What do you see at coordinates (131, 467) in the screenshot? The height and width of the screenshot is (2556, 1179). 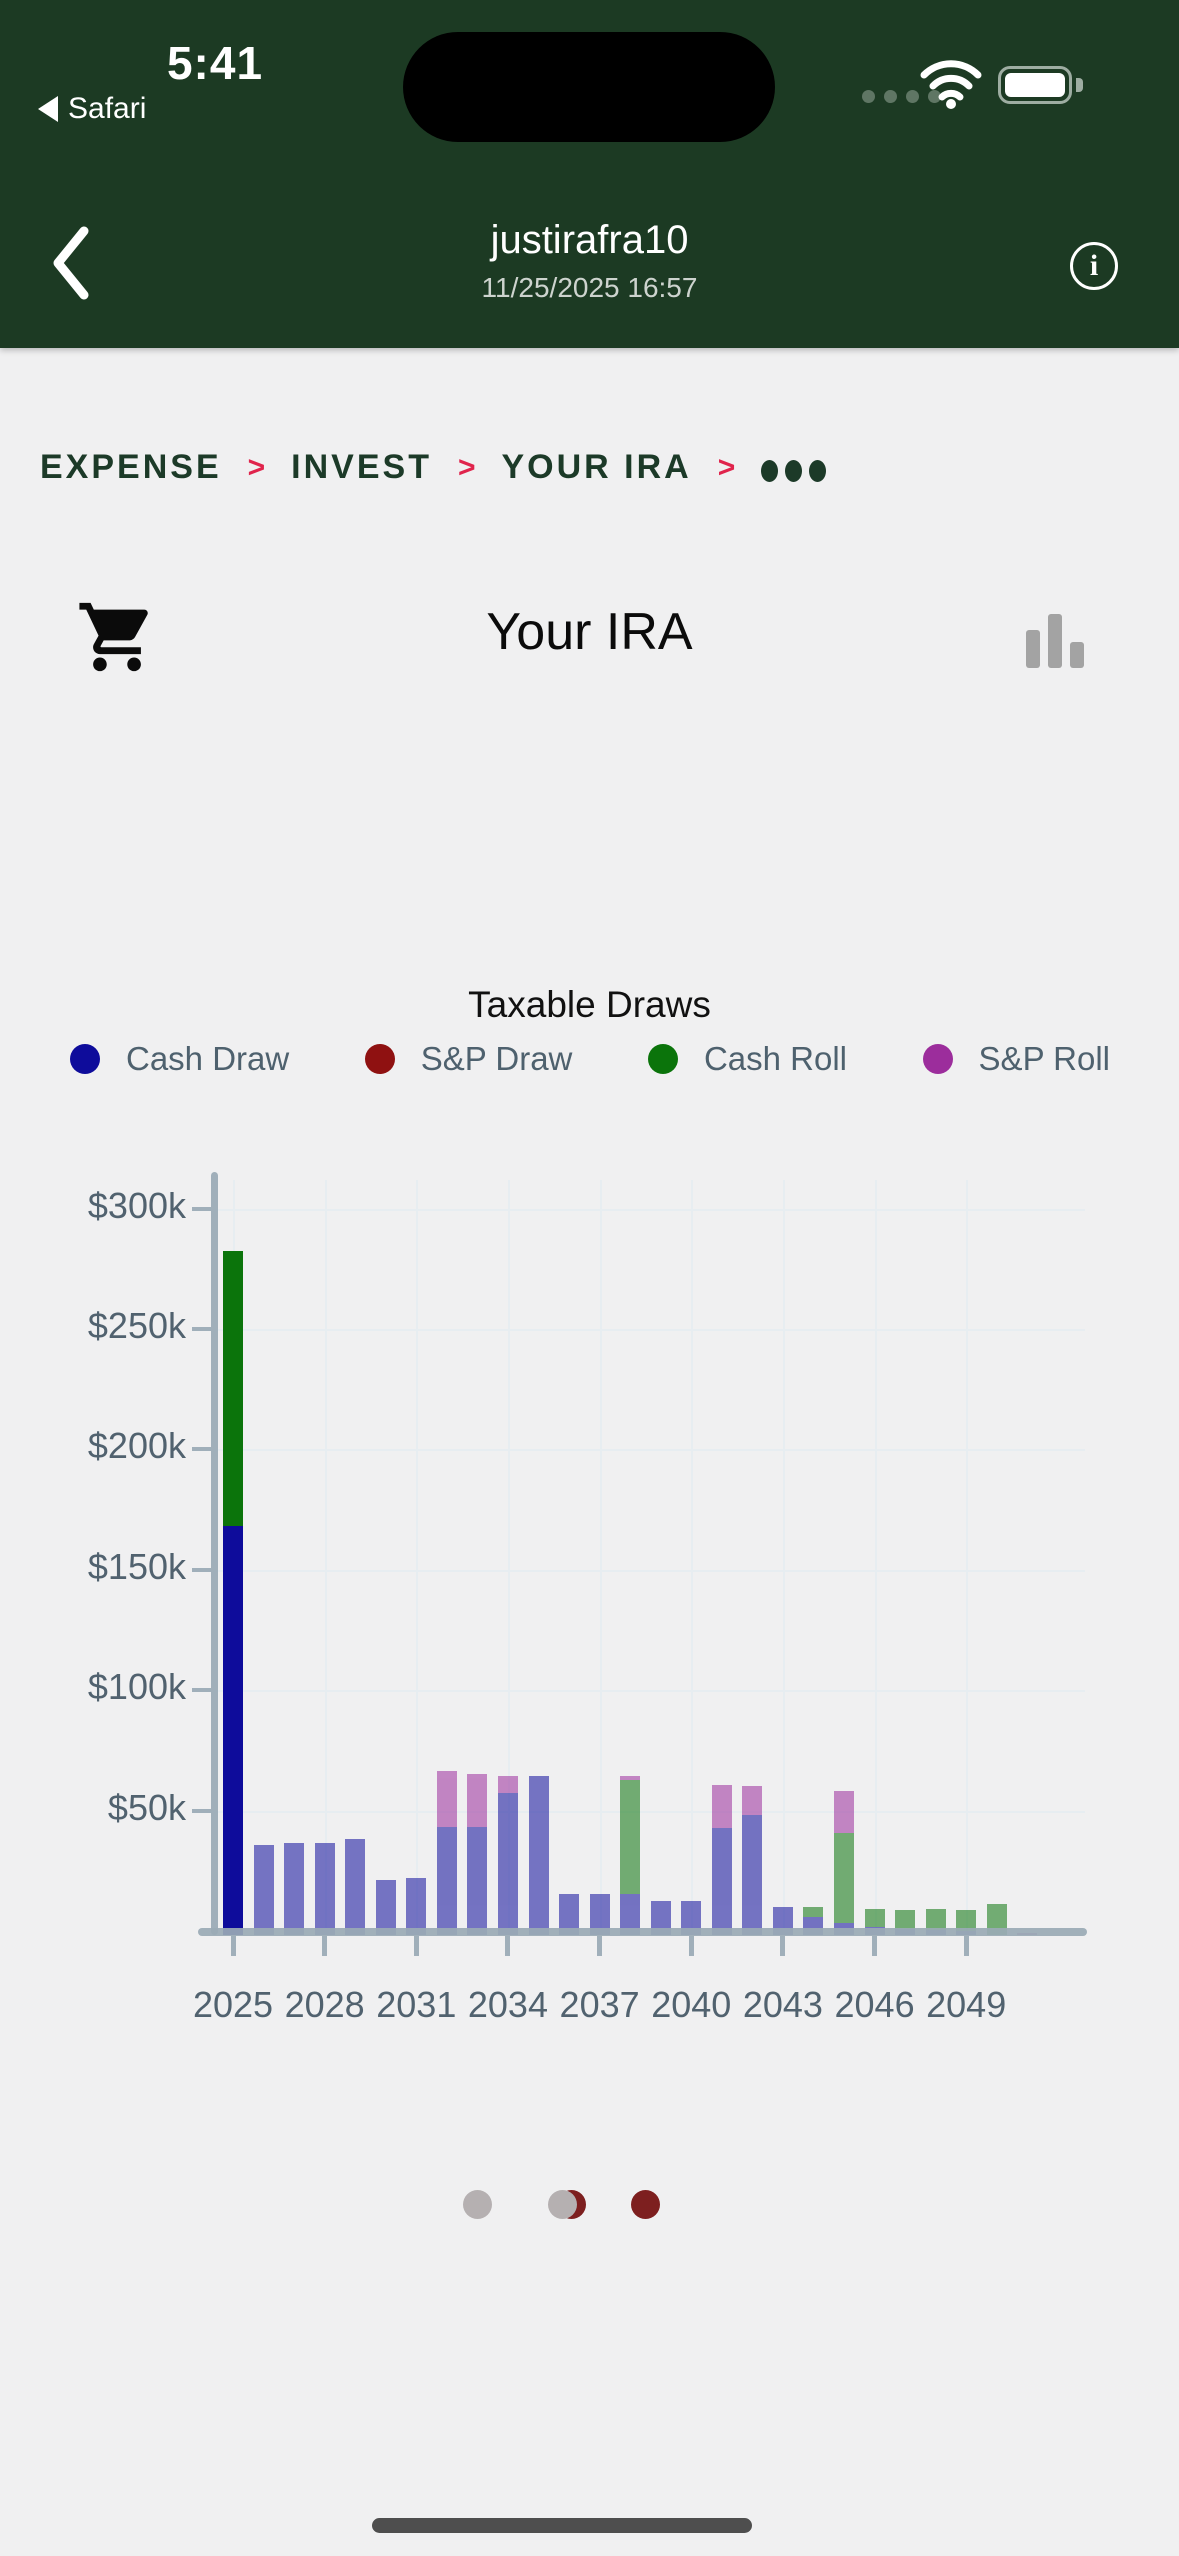 I see `breadcrumb-item-expense: EXPENSE` at bounding box center [131, 467].